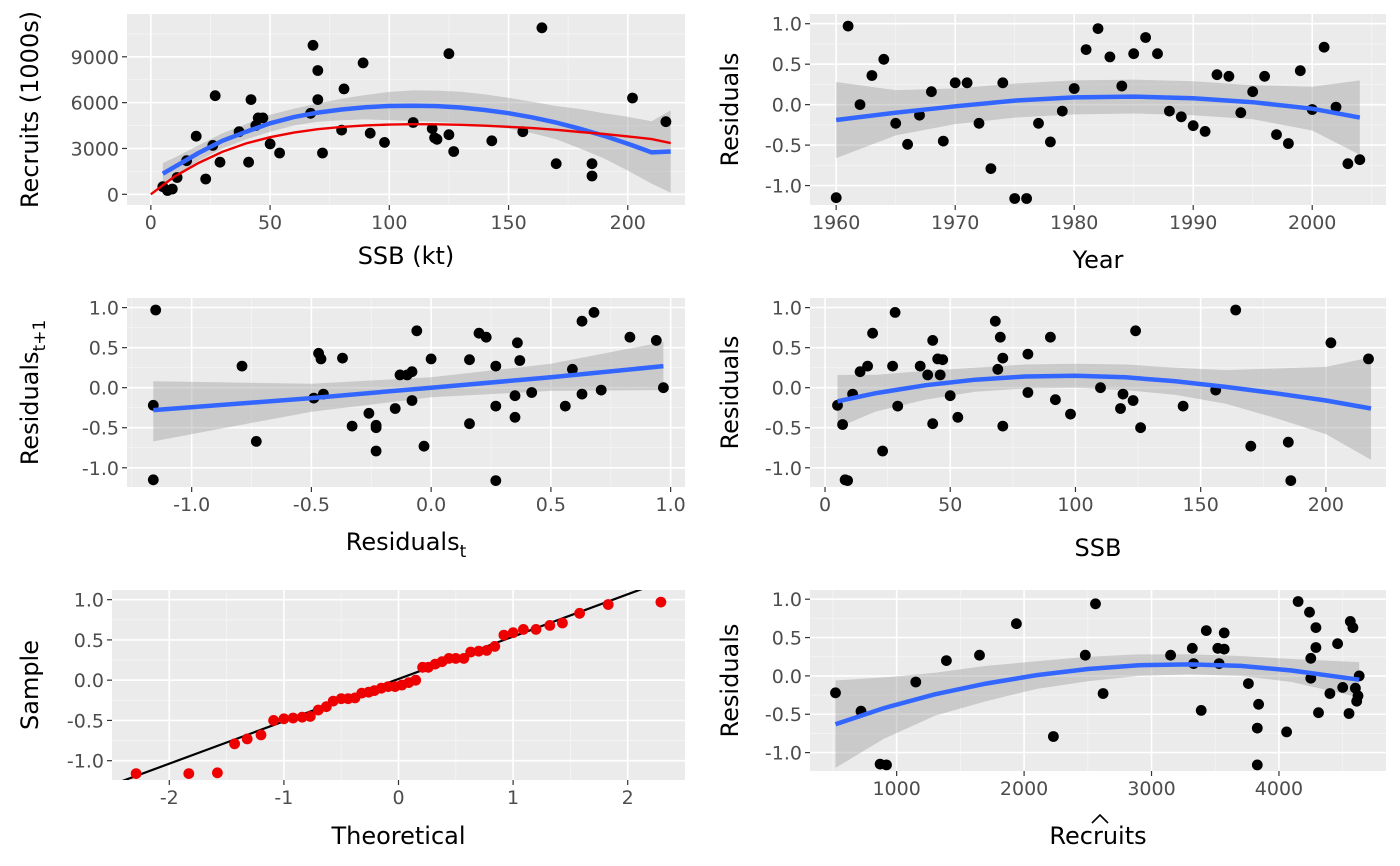  What do you see at coordinates (787, 65) in the screenshot?
I see `y-tick-label: 0.5` at bounding box center [787, 65].